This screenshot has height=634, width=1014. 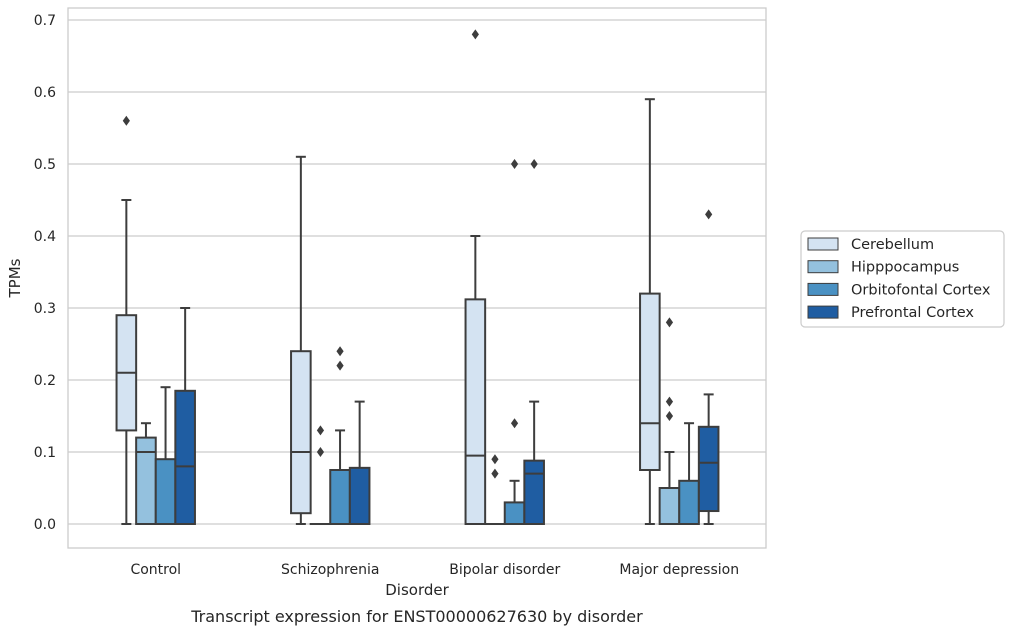 I want to click on y-tick-label: 0.5, so click(x=45, y=165).